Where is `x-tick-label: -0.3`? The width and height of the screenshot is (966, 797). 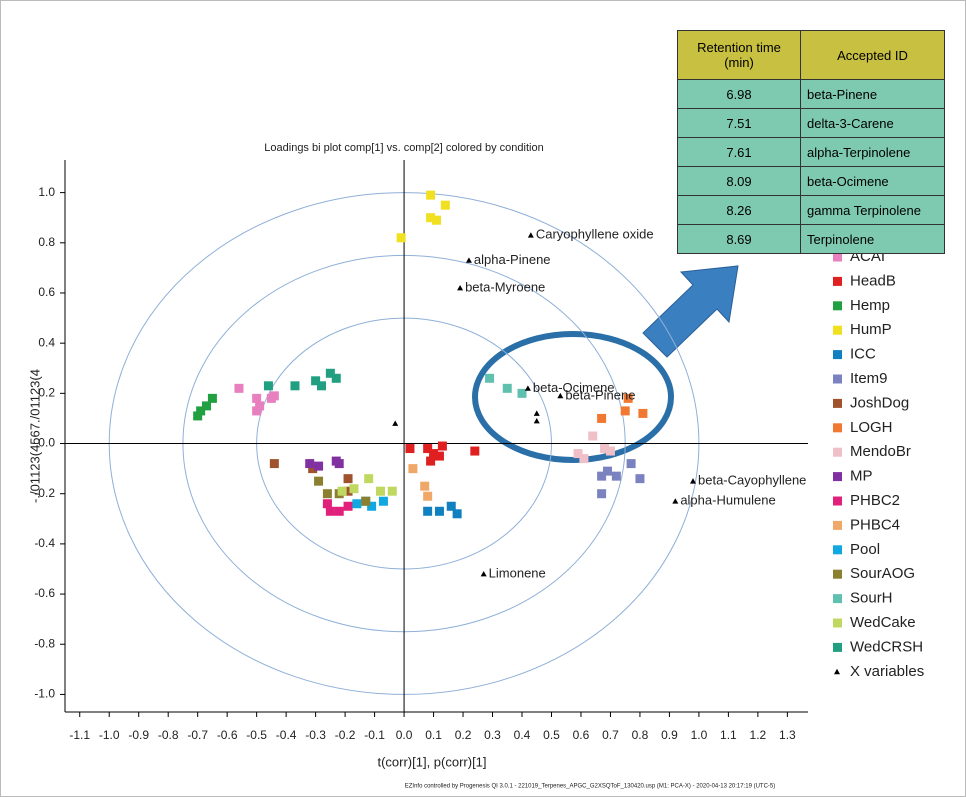
x-tick-label: -0.3 is located at coordinates (315, 735).